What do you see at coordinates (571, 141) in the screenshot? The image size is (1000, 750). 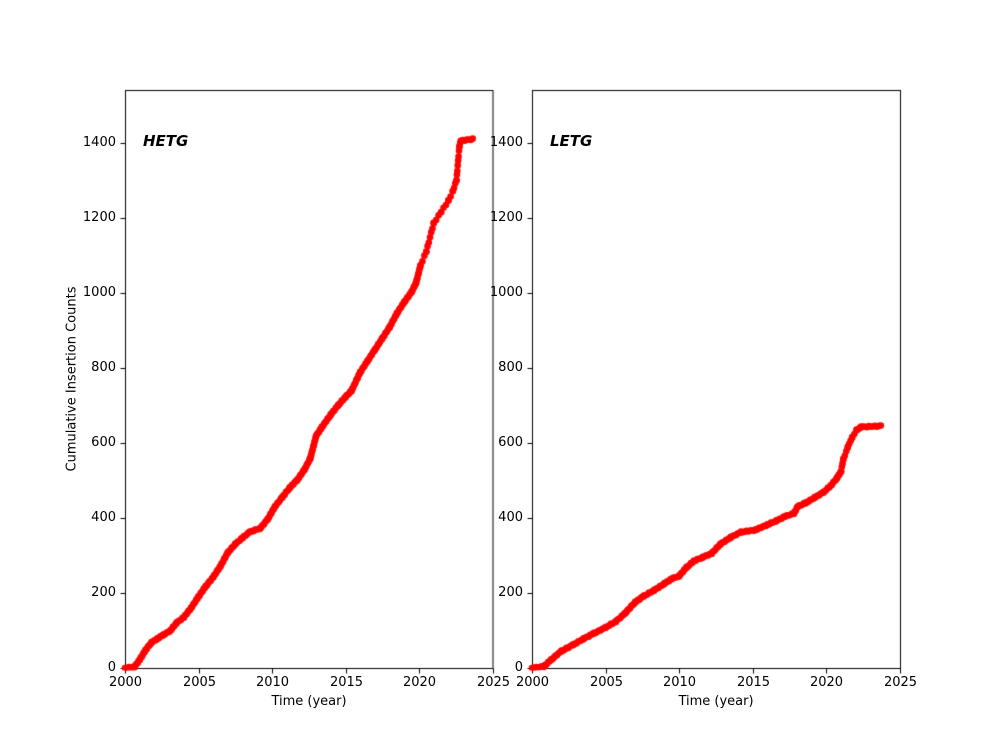 I see `letg-panel-annotation: LETG` at bounding box center [571, 141].